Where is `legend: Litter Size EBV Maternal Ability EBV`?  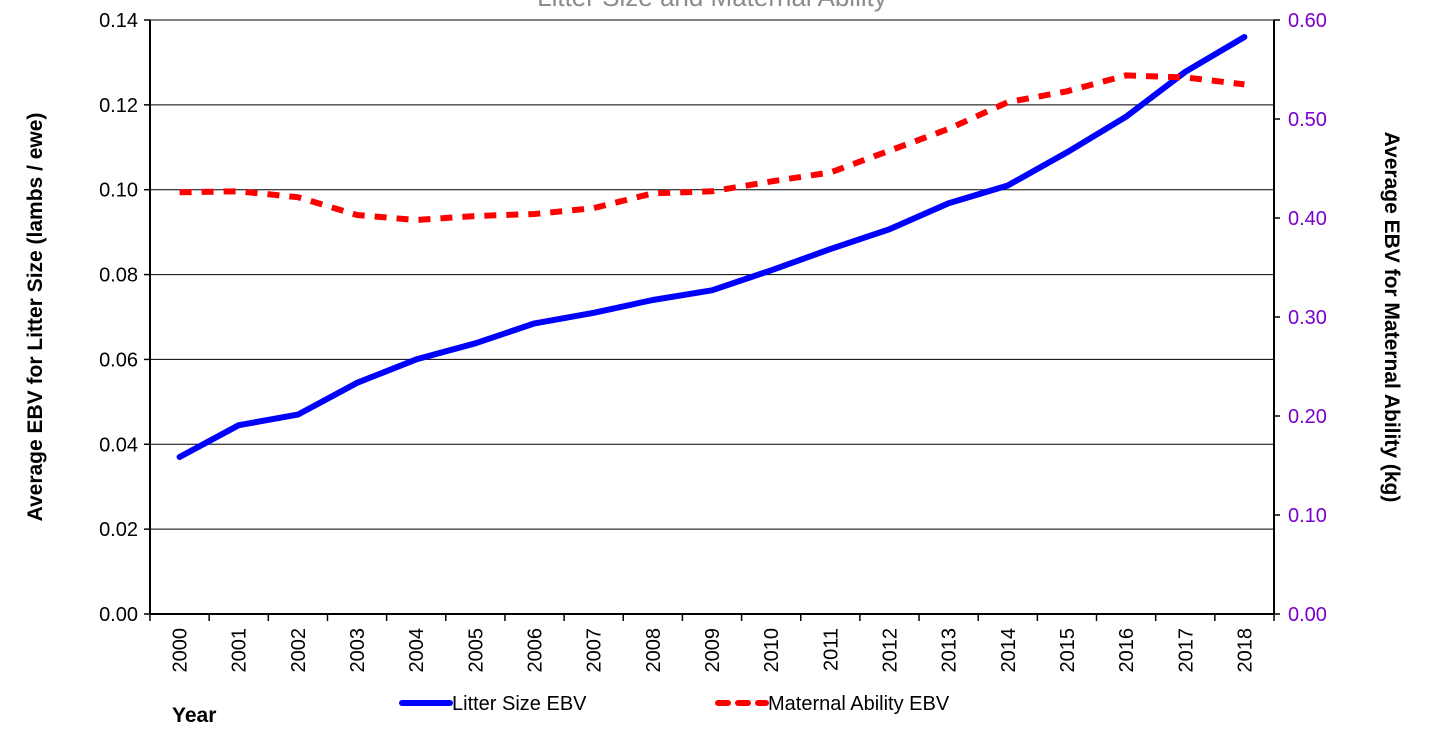
legend: Litter Size EBV Maternal Ability EBV is located at coordinates (674, 704).